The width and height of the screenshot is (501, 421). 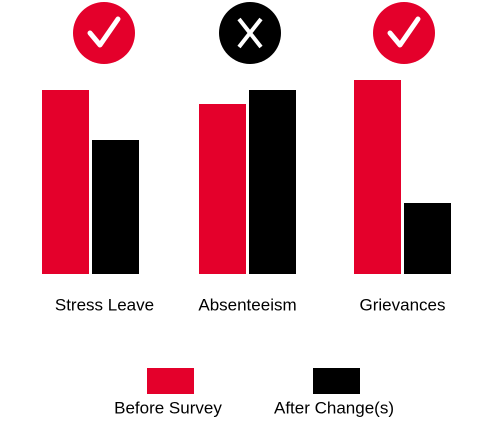 What do you see at coordinates (104, 304) in the screenshot?
I see `x-tick-label: Stress Leave` at bounding box center [104, 304].